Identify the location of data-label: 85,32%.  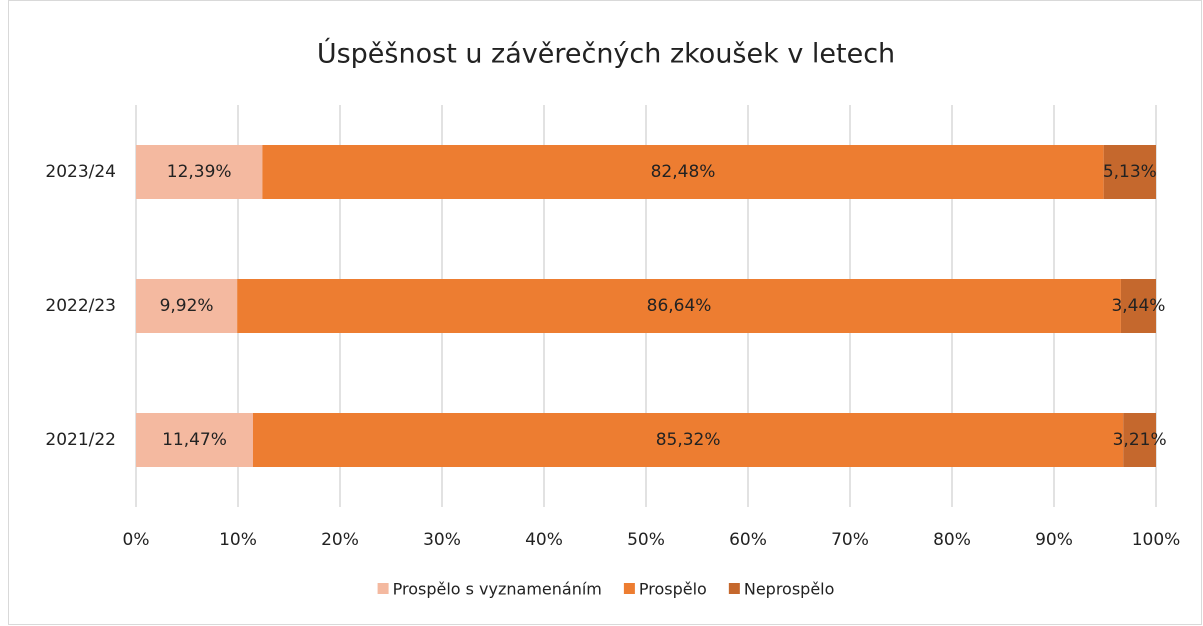
(688, 440).